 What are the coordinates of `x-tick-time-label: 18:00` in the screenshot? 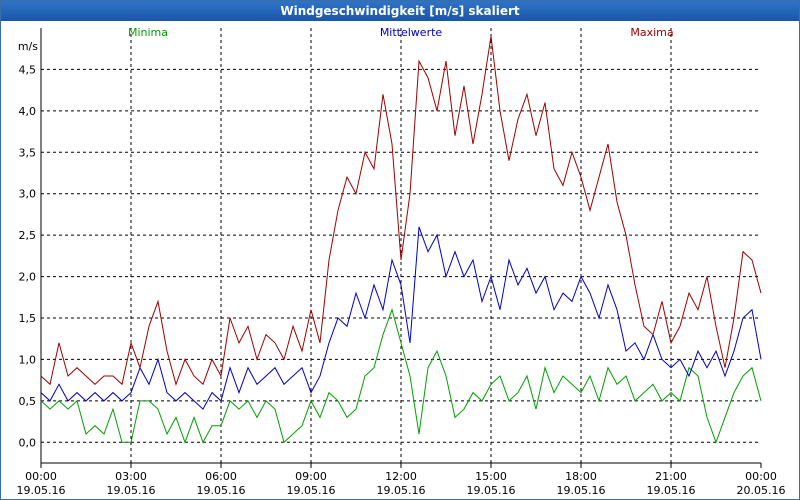 It's located at (581, 476).